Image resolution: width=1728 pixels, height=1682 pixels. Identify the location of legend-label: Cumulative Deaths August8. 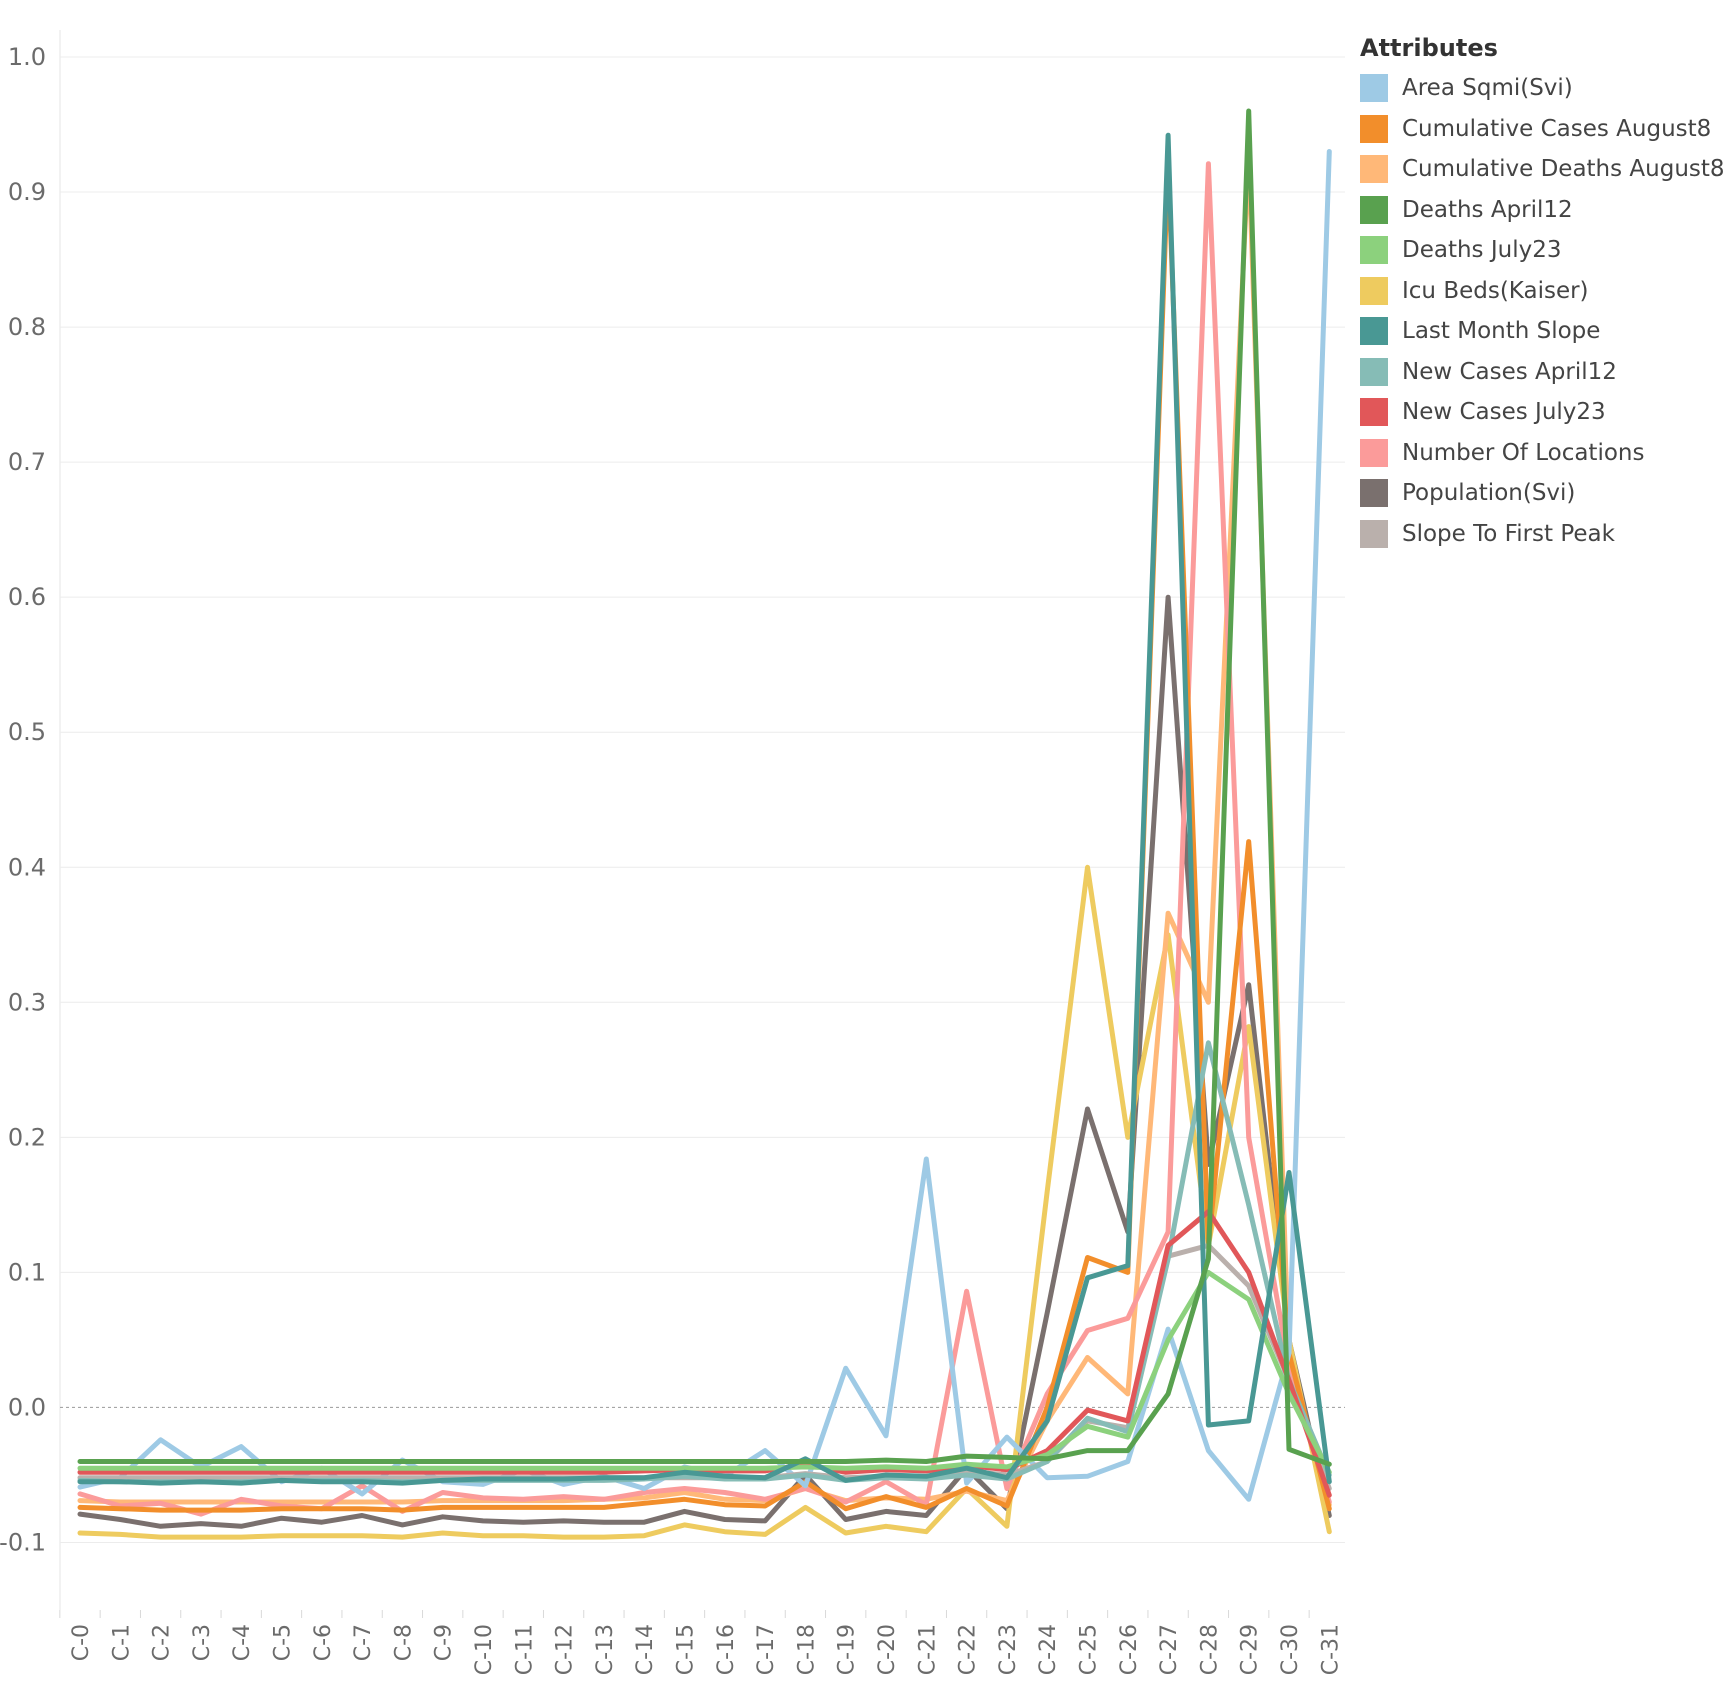
(1563, 169).